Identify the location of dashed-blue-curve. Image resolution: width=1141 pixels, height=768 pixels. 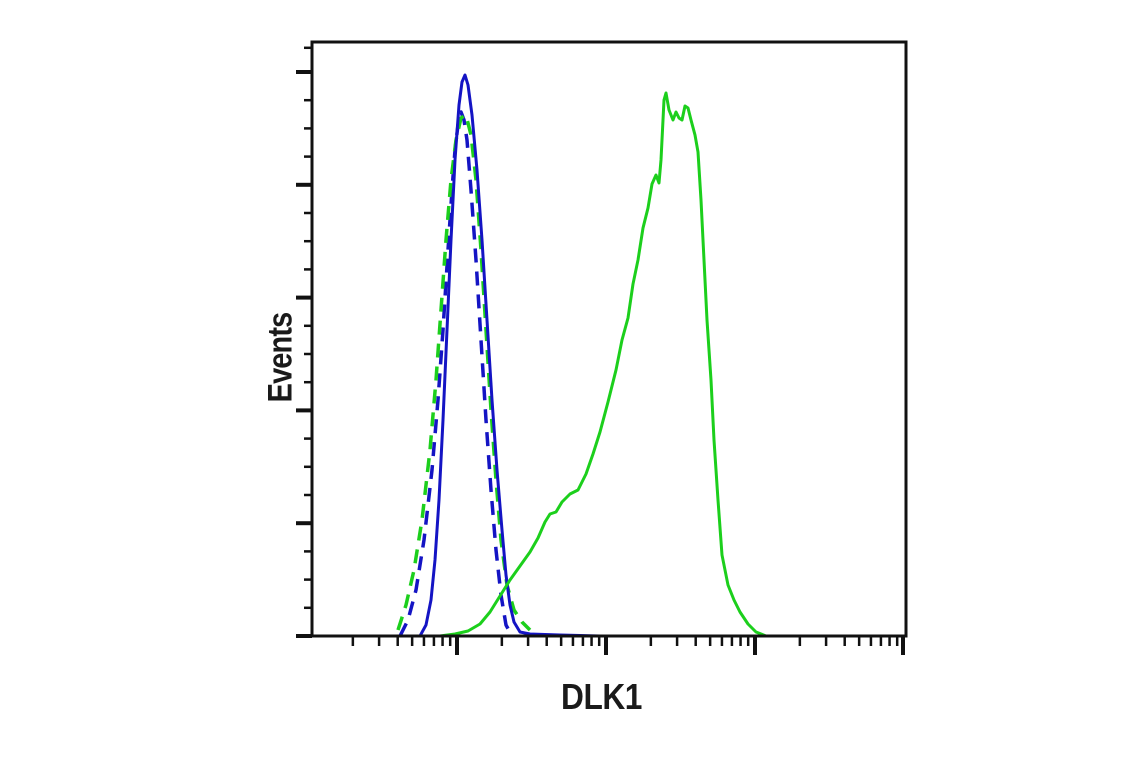
(456, 373).